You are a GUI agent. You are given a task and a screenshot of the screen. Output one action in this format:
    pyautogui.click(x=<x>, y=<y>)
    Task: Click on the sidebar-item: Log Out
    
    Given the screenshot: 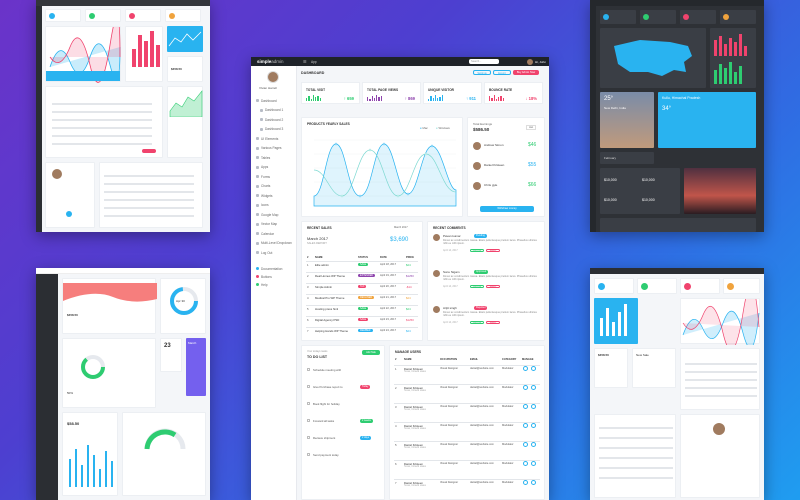 What is the action you would take?
    pyautogui.click(x=264, y=252)
    